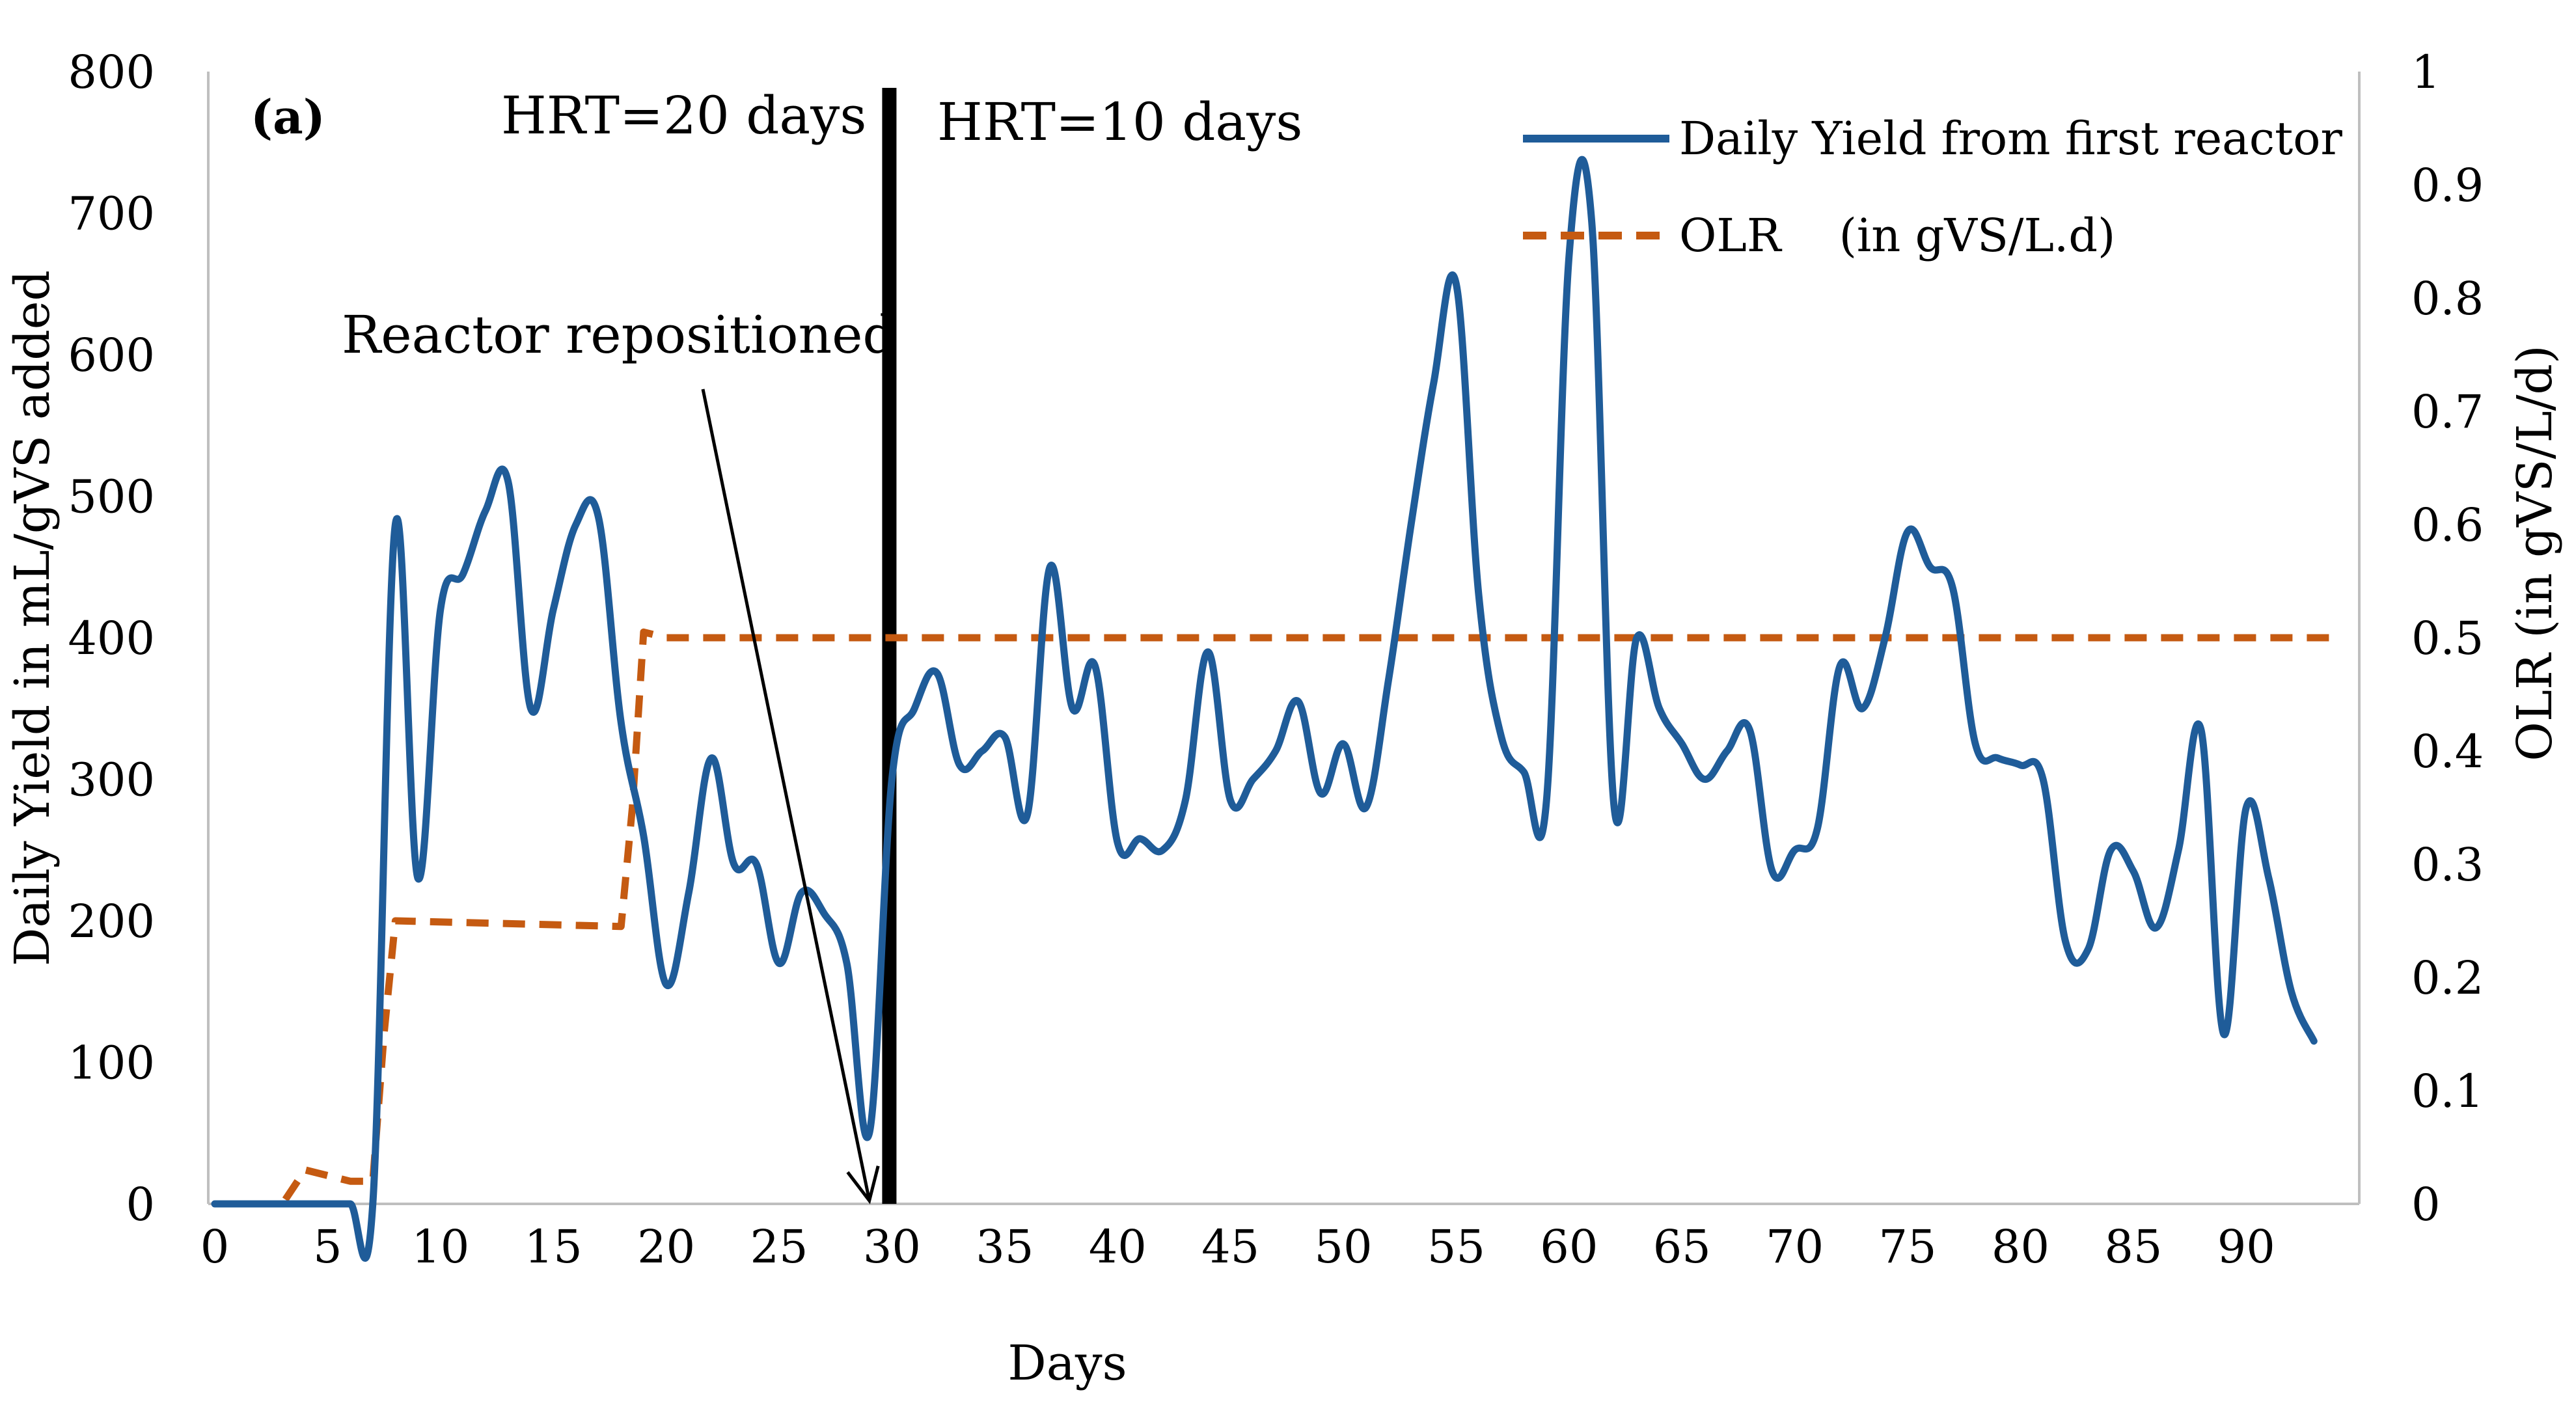 Image resolution: width=2576 pixels, height=1403 pixels. I want to click on x-tick-label: 0, so click(215, 1247).